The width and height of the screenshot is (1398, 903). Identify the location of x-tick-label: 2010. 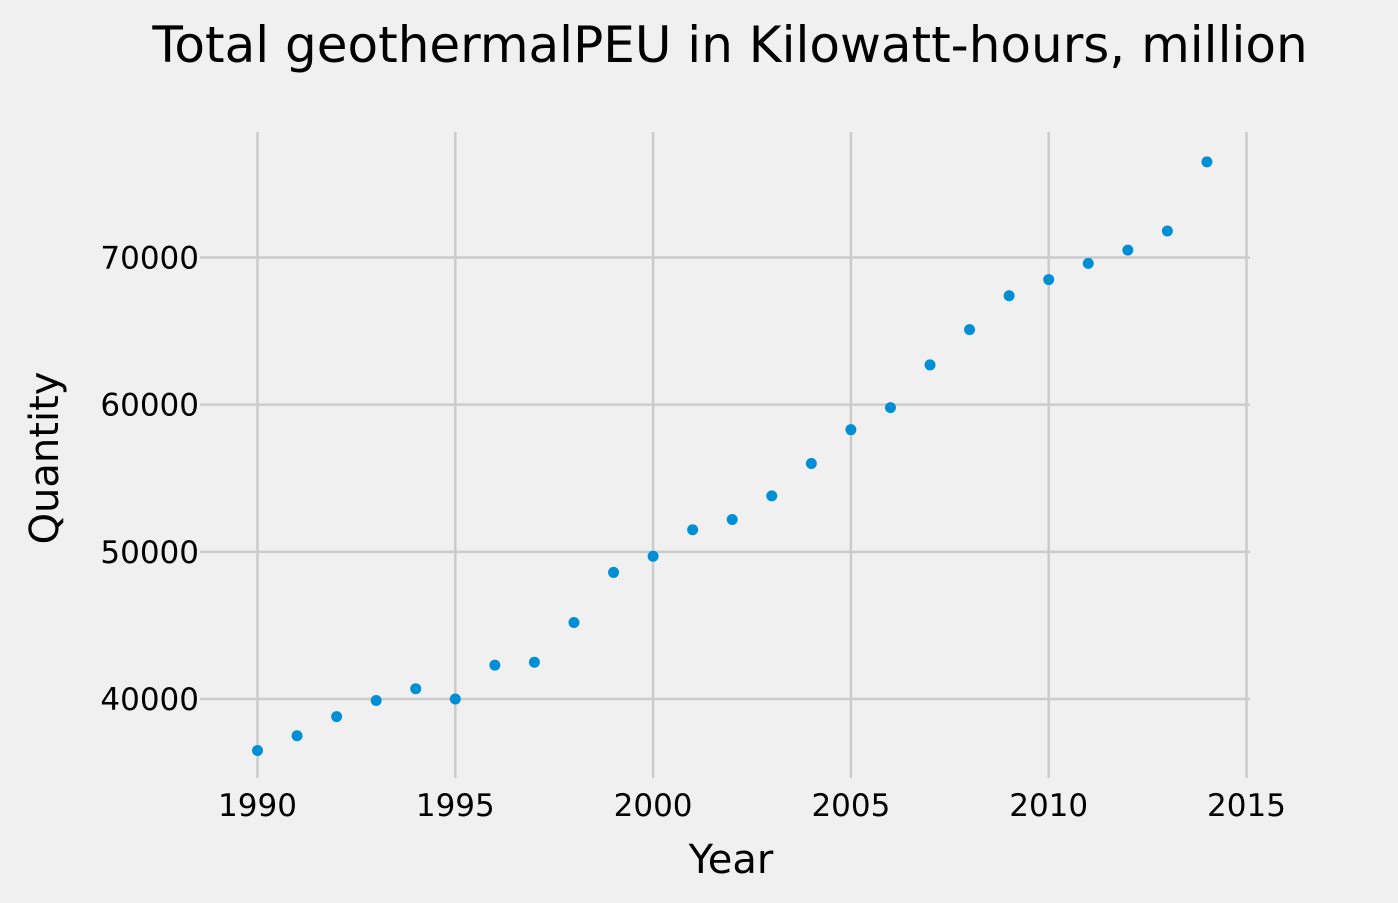
(1048, 806).